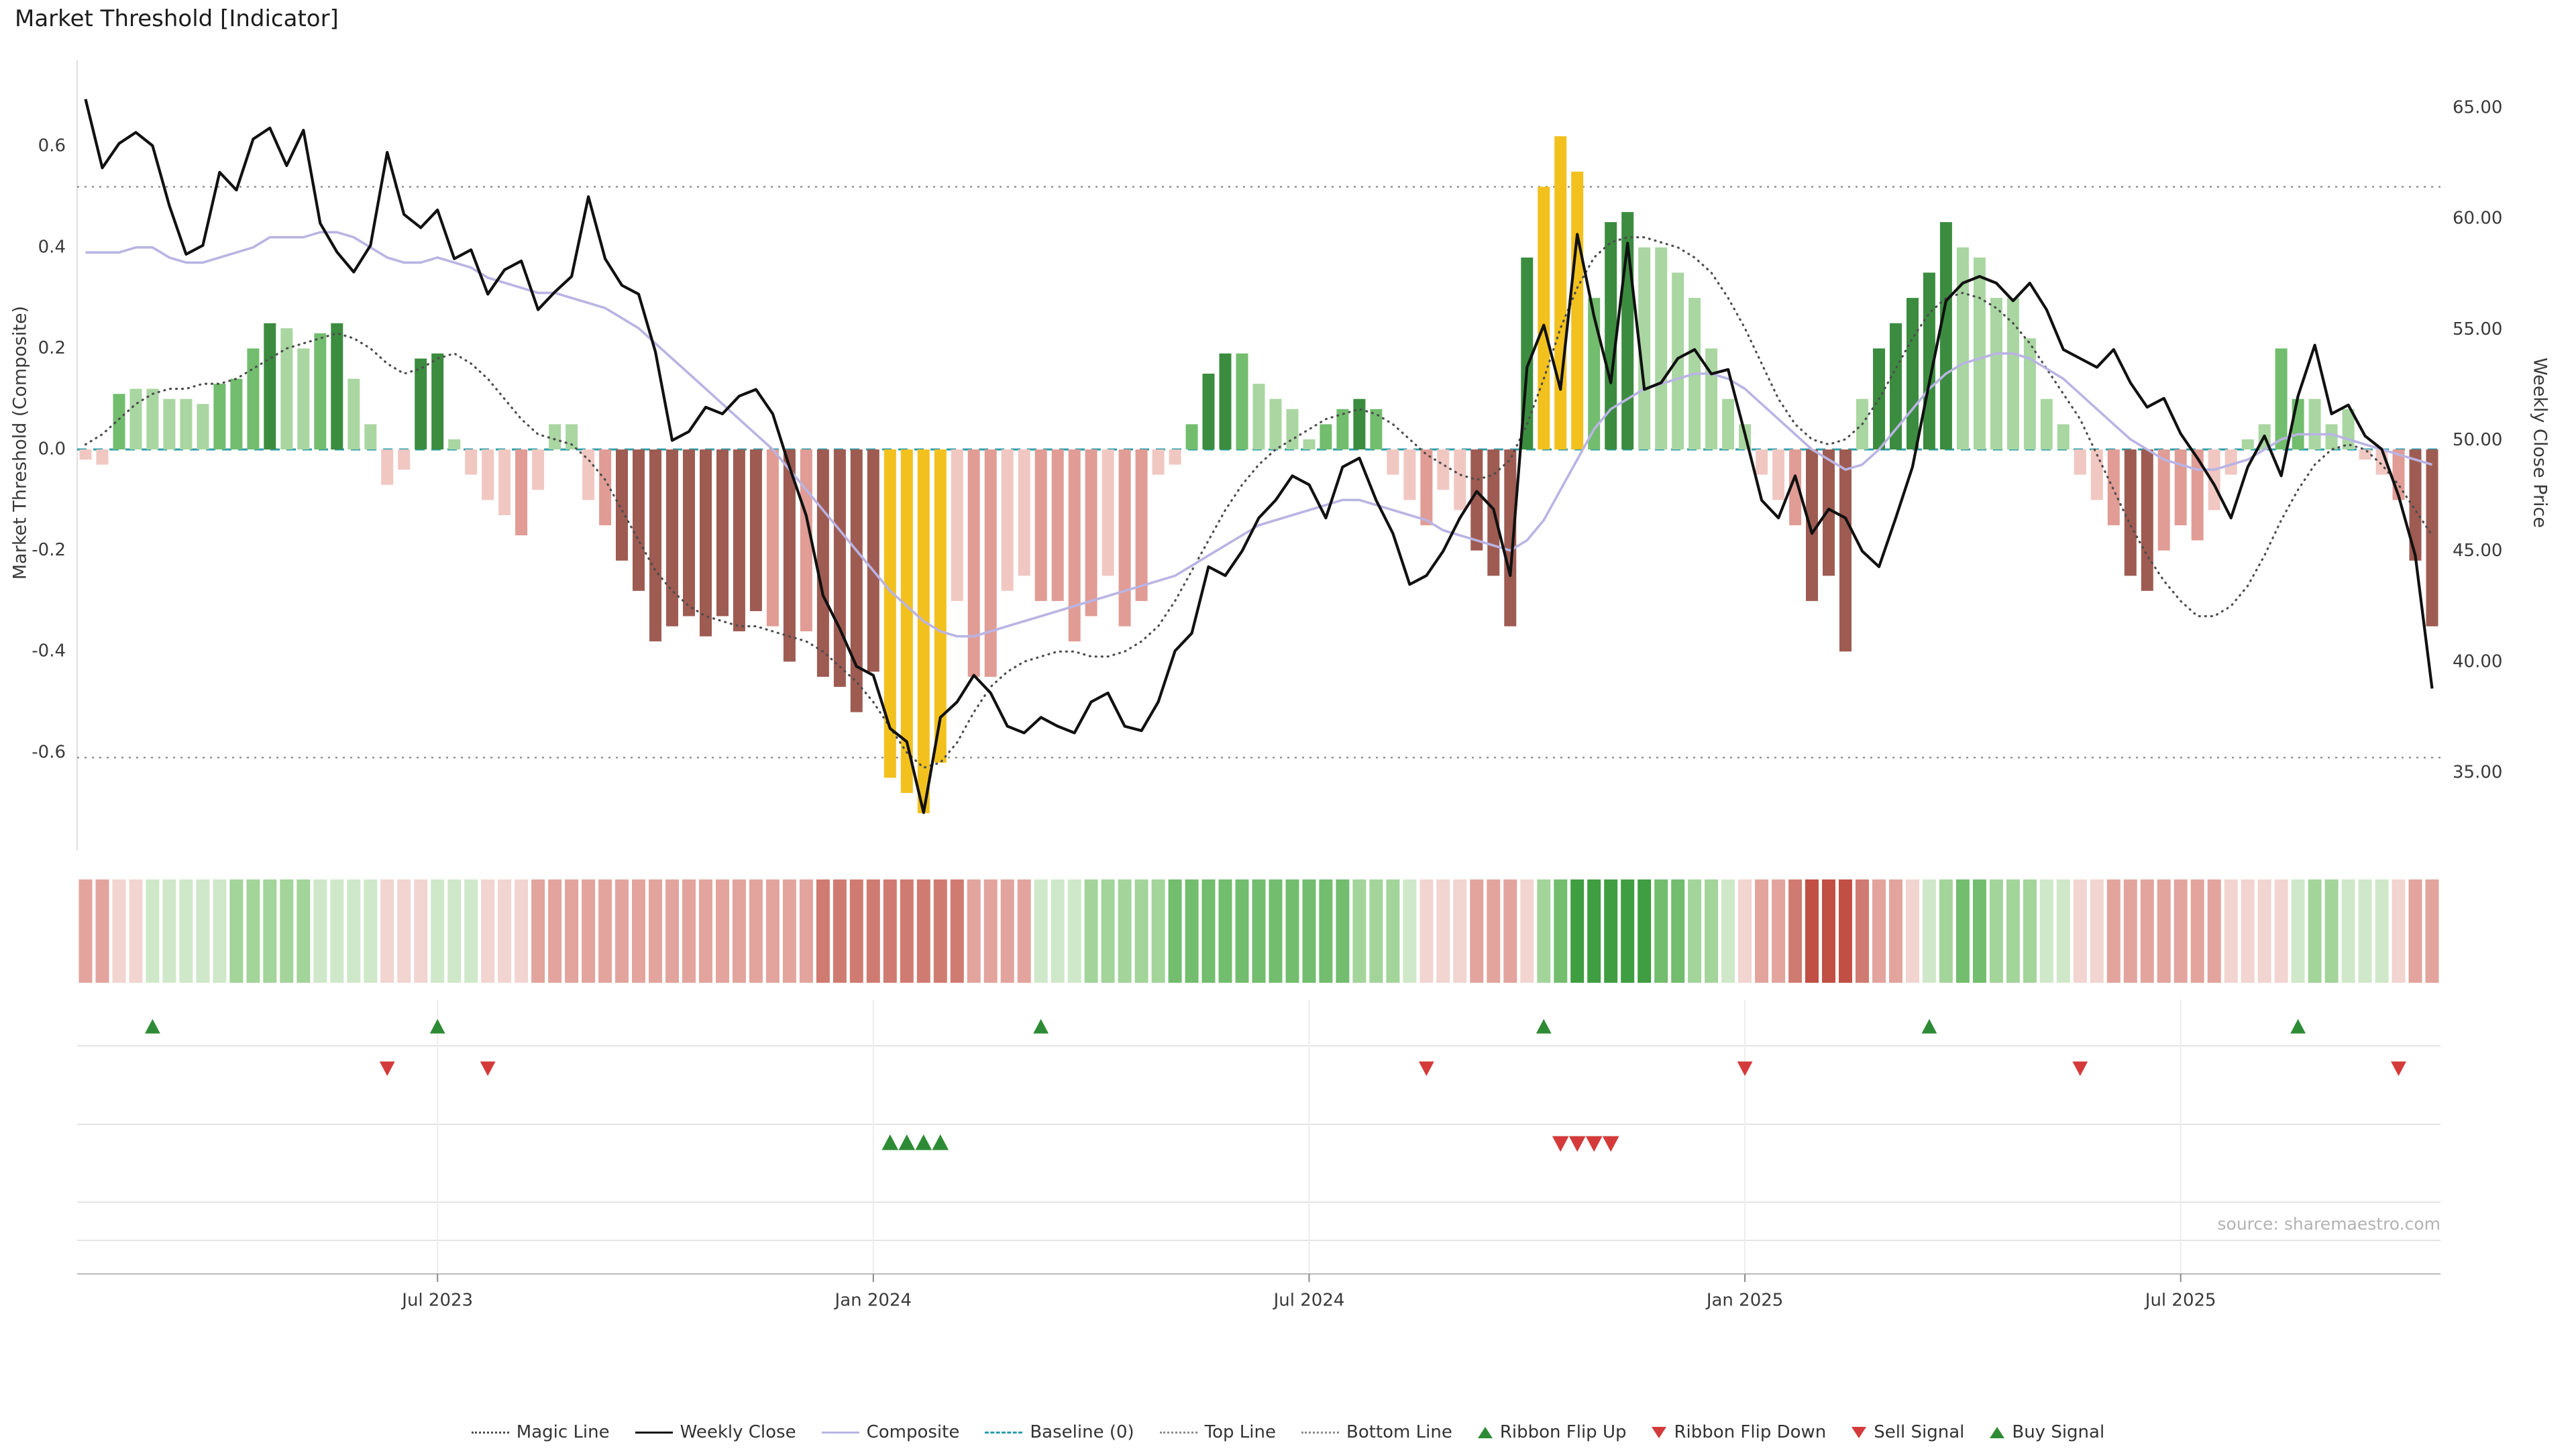 Image resolution: width=2576 pixels, height=1449 pixels. Describe the element at coordinates (1744, 1300) in the screenshot. I see `x-axis-label: Jan 2025` at that location.